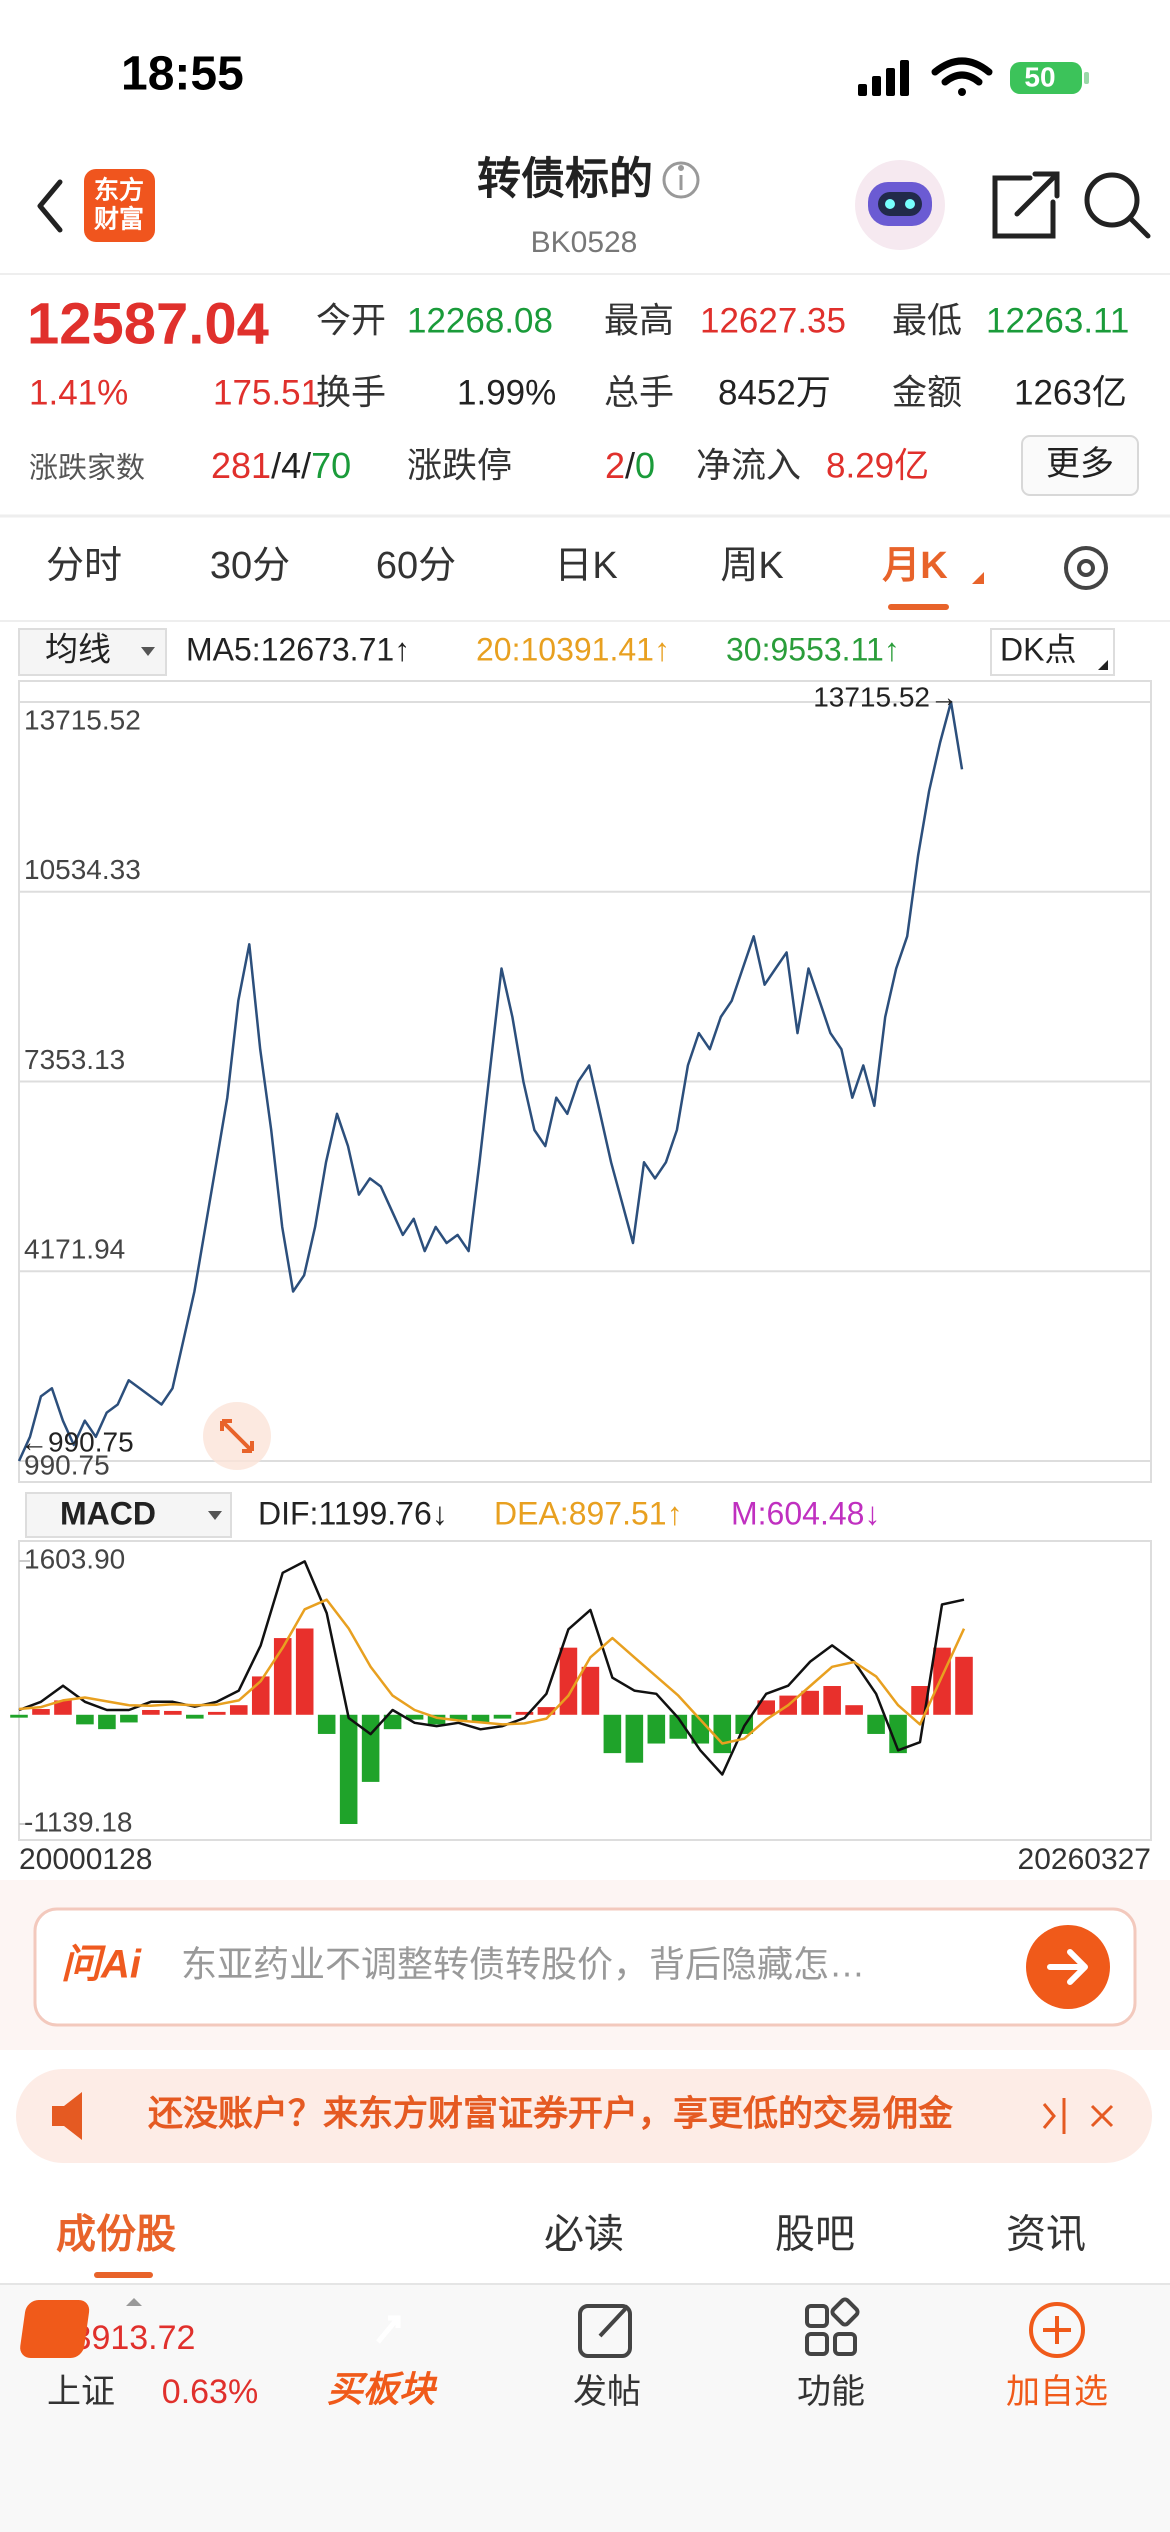 The height and width of the screenshot is (2532, 1170). Describe the element at coordinates (1057, 2392) in the screenshot. I see `nav-item: 加自选` at that location.